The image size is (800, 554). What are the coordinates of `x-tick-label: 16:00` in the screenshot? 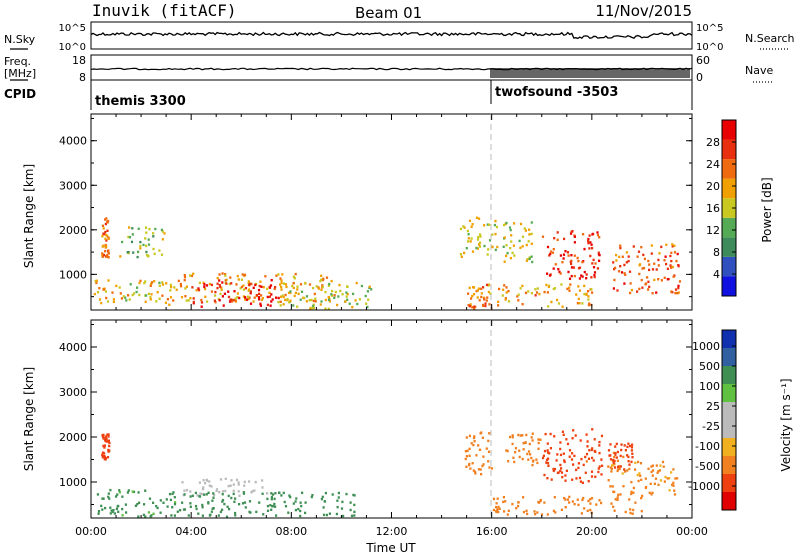 It's located at (492, 531).